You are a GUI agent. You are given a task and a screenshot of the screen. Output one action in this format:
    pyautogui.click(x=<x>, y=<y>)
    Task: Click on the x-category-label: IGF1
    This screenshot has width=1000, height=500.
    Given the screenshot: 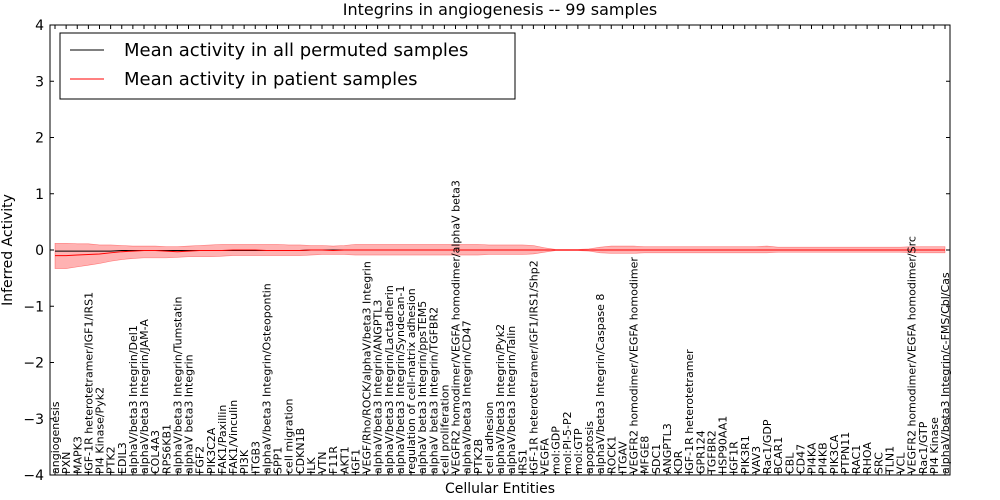 What is the action you would take?
    pyautogui.click(x=355, y=461)
    